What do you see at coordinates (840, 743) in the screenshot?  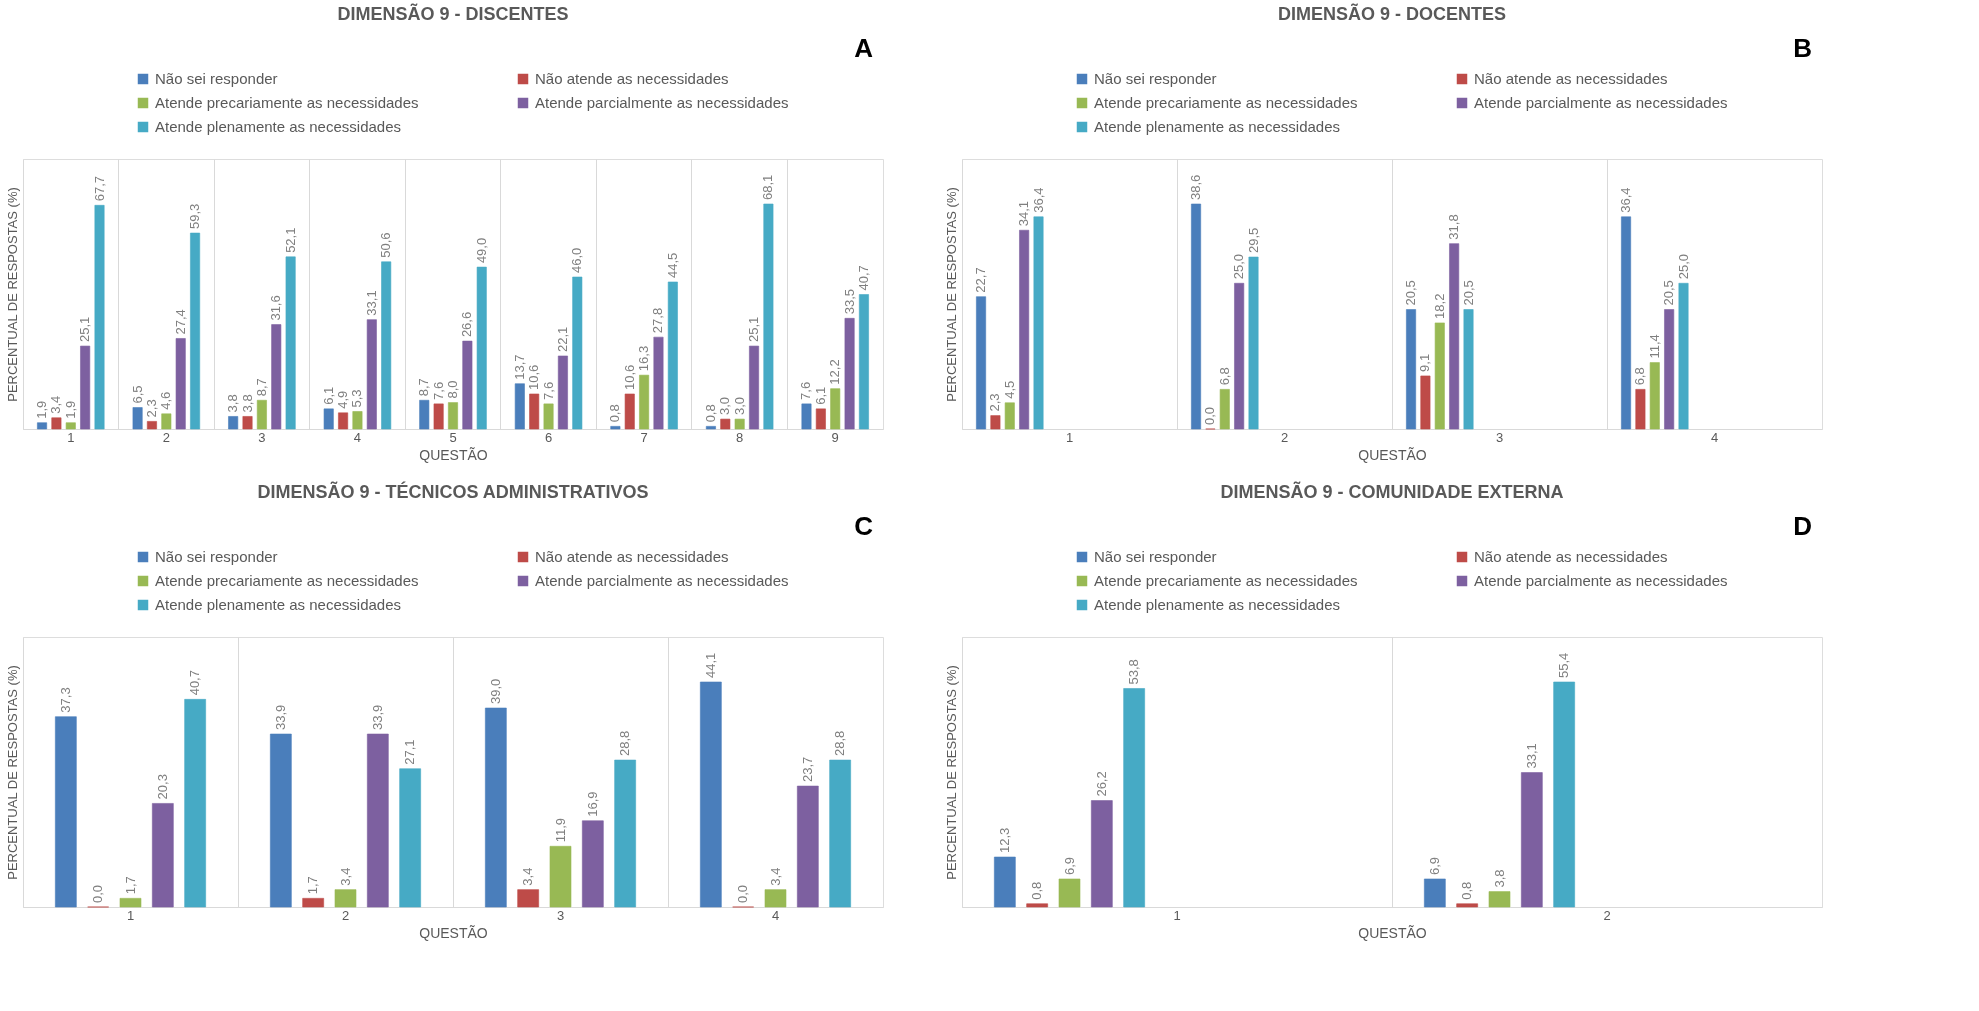 I see `data-label: 28,8` at bounding box center [840, 743].